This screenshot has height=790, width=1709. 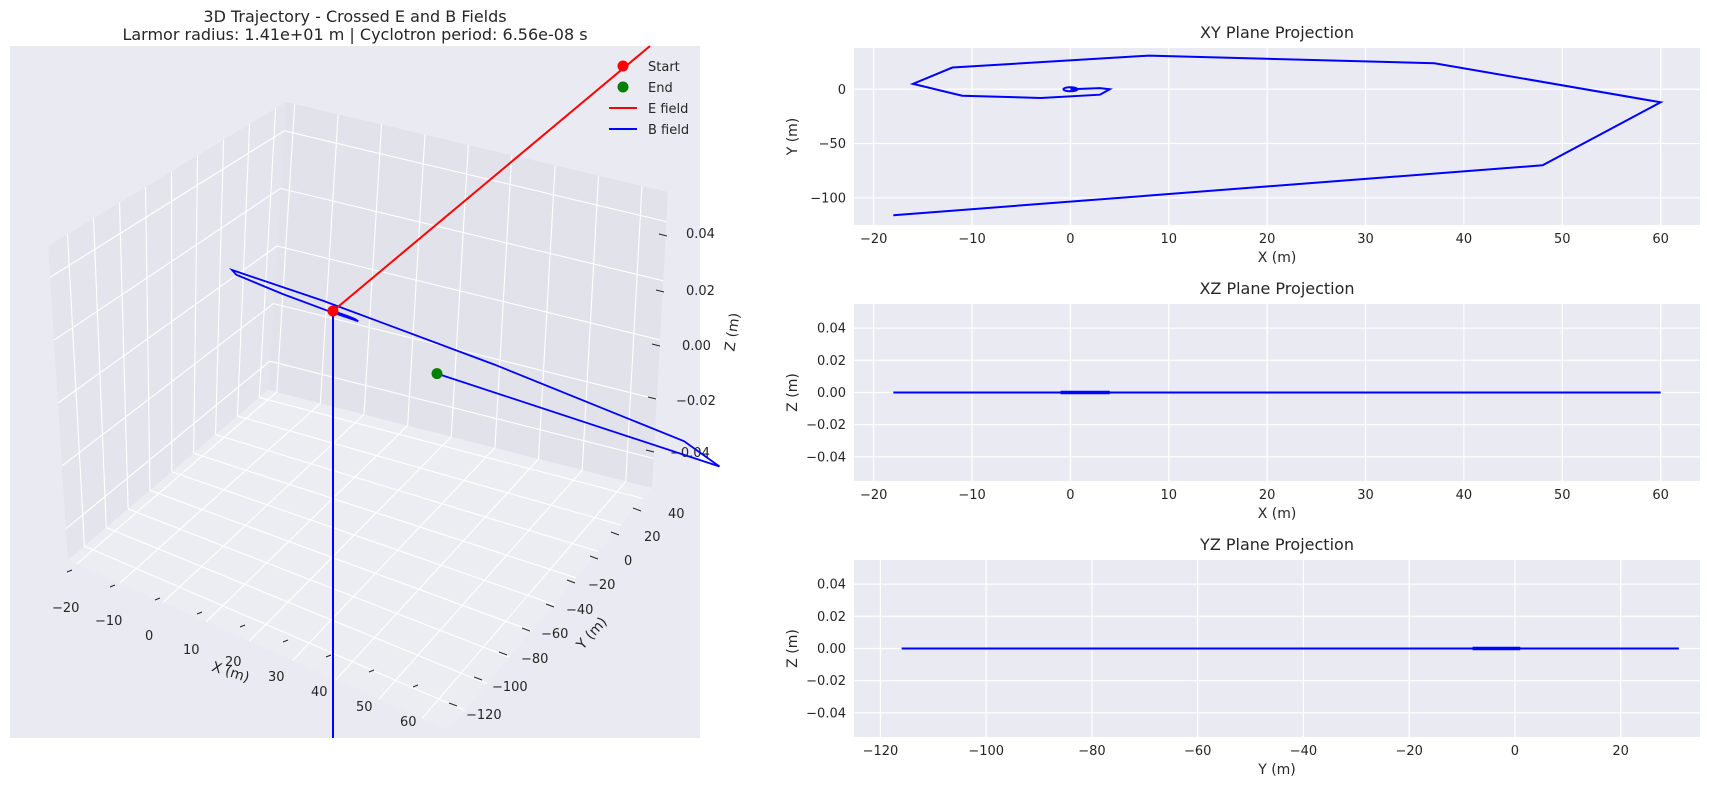 I want to click on panel-title: YZ Plane Projection, so click(x=1276, y=544).